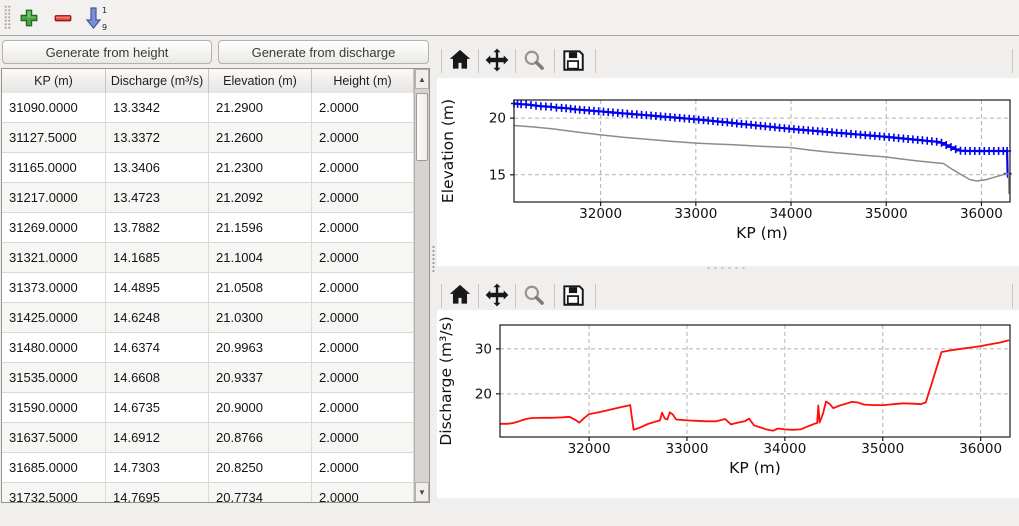 This screenshot has width=1019, height=526. I want to click on table-cell: 20.7734, so click(260, 492).